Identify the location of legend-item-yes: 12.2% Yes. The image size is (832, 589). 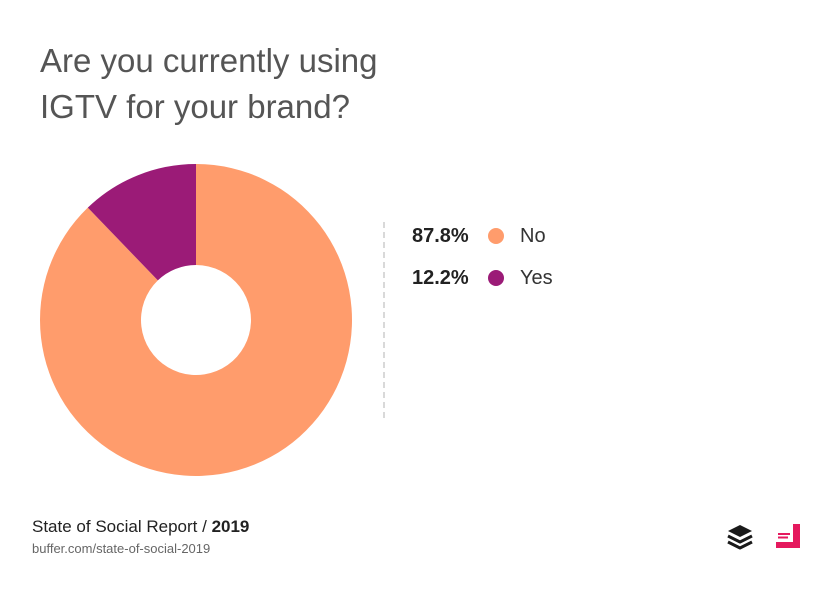
(482, 278).